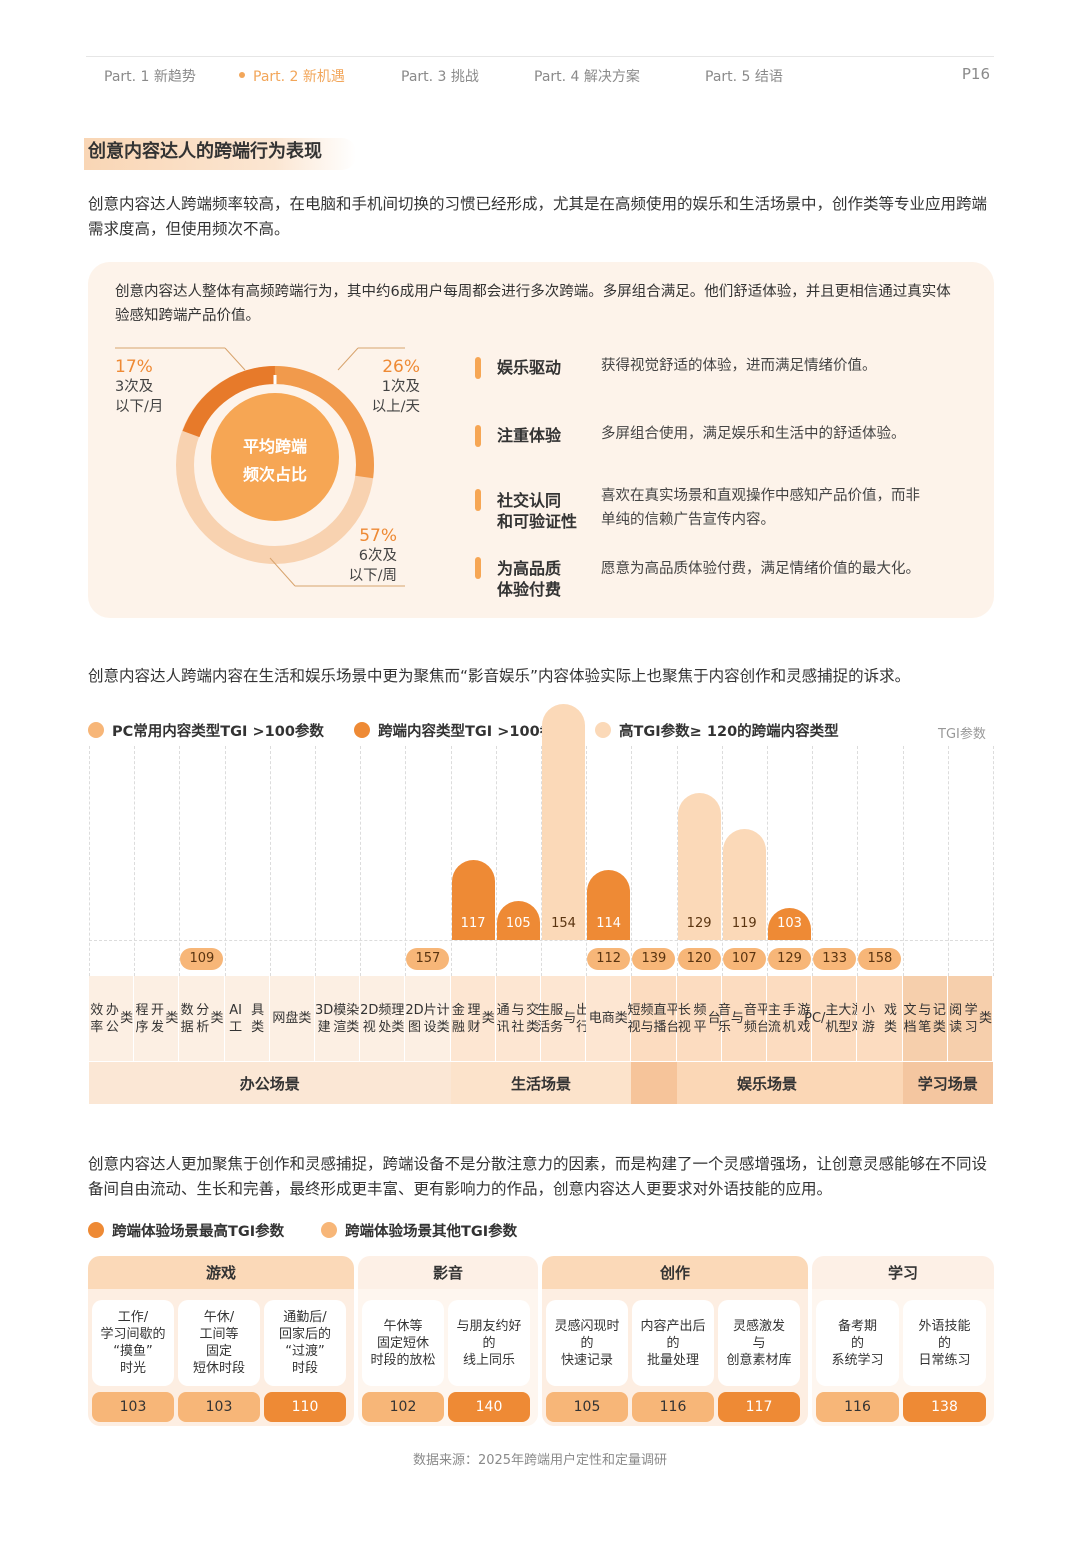 This screenshot has height=1559, width=1080. I want to click on slice-17-label: 17% 3次及 以下/月, so click(139, 386).